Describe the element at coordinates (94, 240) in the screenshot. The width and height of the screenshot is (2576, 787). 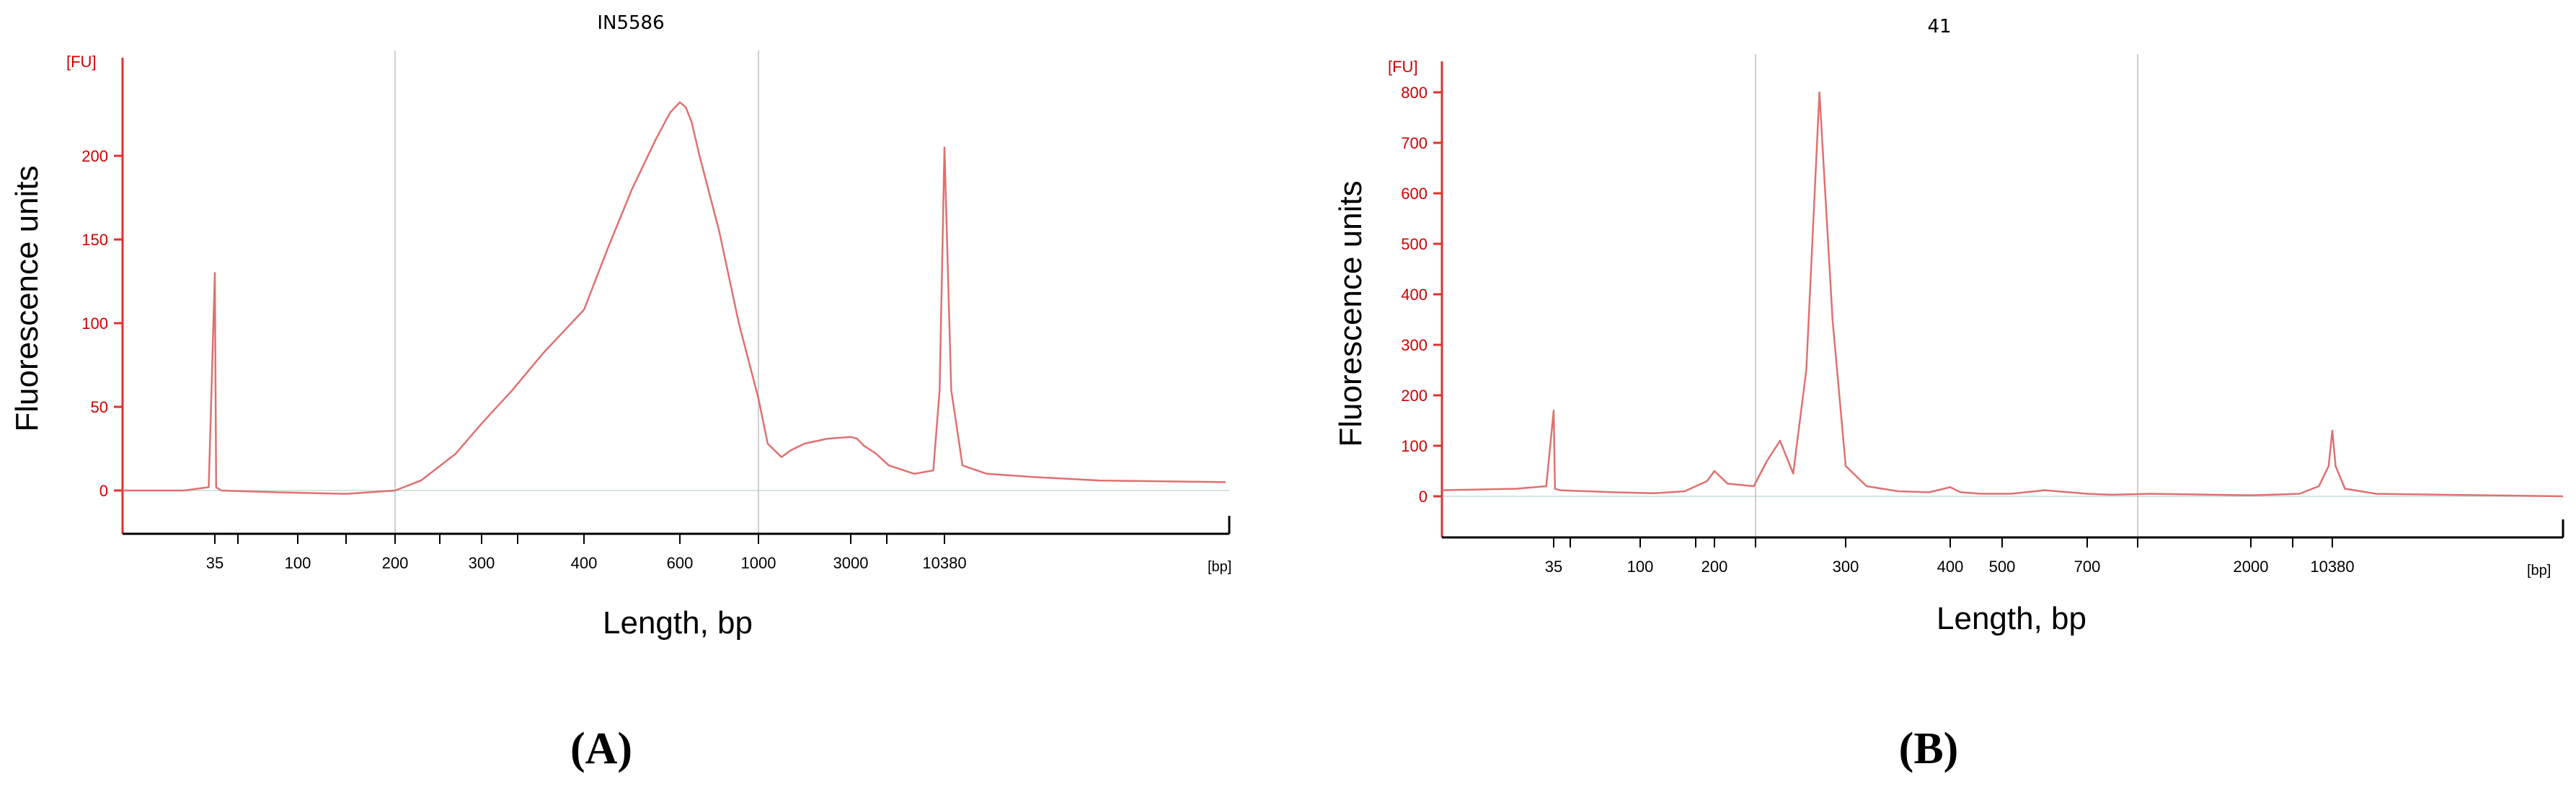
I see `y-tick-label: 150` at that location.